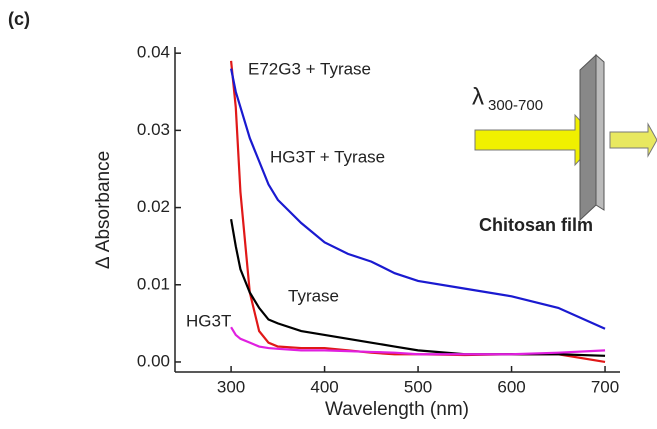 The height and width of the screenshot is (429, 657). What do you see at coordinates (208, 320) in the screenshot?
I see `series-label: HG3T` at bounding box center [208, 320].